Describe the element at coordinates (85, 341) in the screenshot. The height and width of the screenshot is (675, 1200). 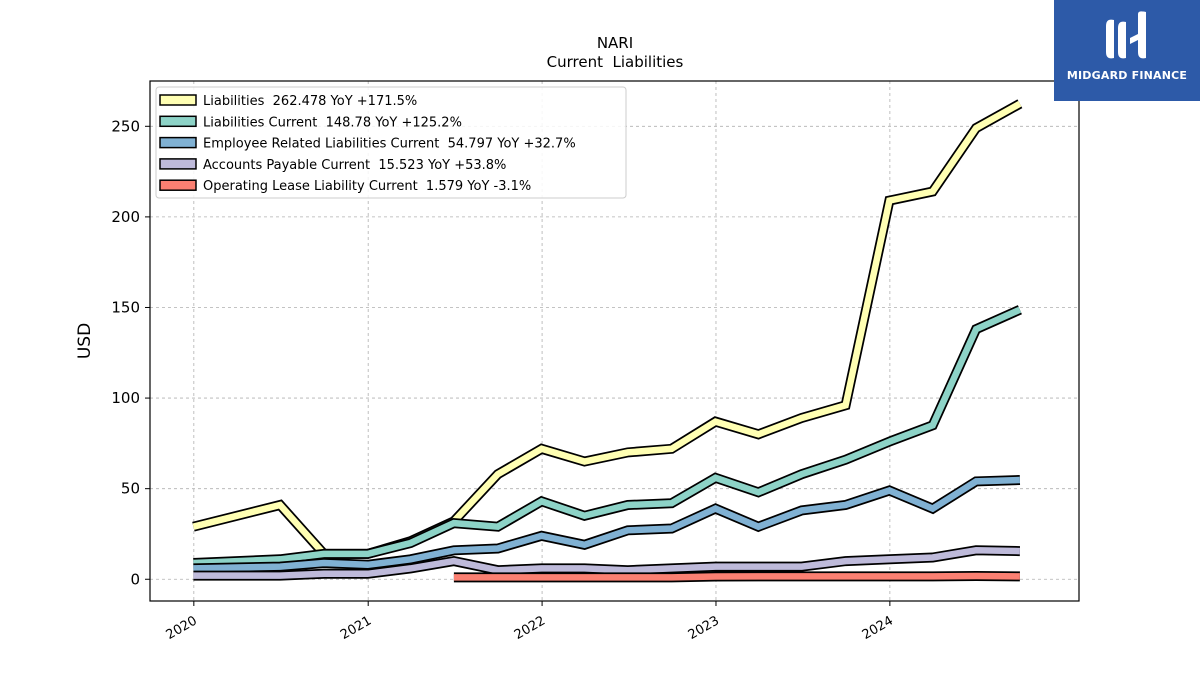
I see `y-axis-label: USD` at that location.